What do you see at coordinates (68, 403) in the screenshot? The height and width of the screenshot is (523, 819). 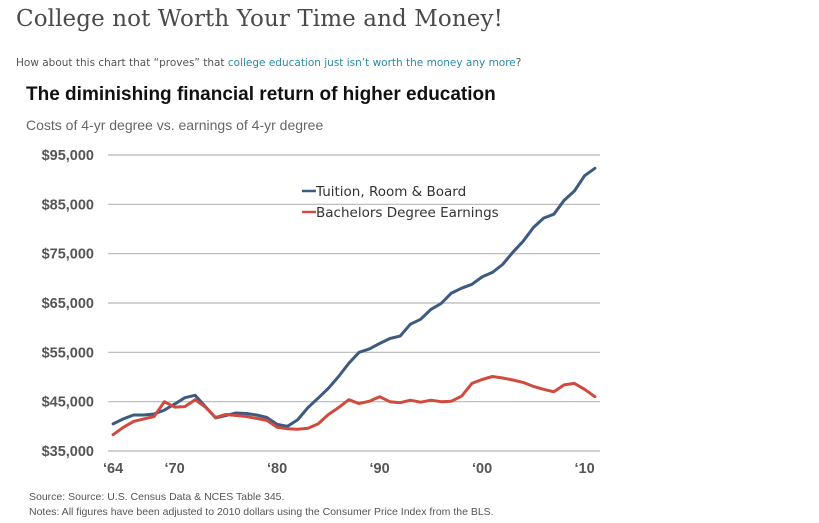 I see `y-tick-label: $45,000` at bounding box center [68, 403].